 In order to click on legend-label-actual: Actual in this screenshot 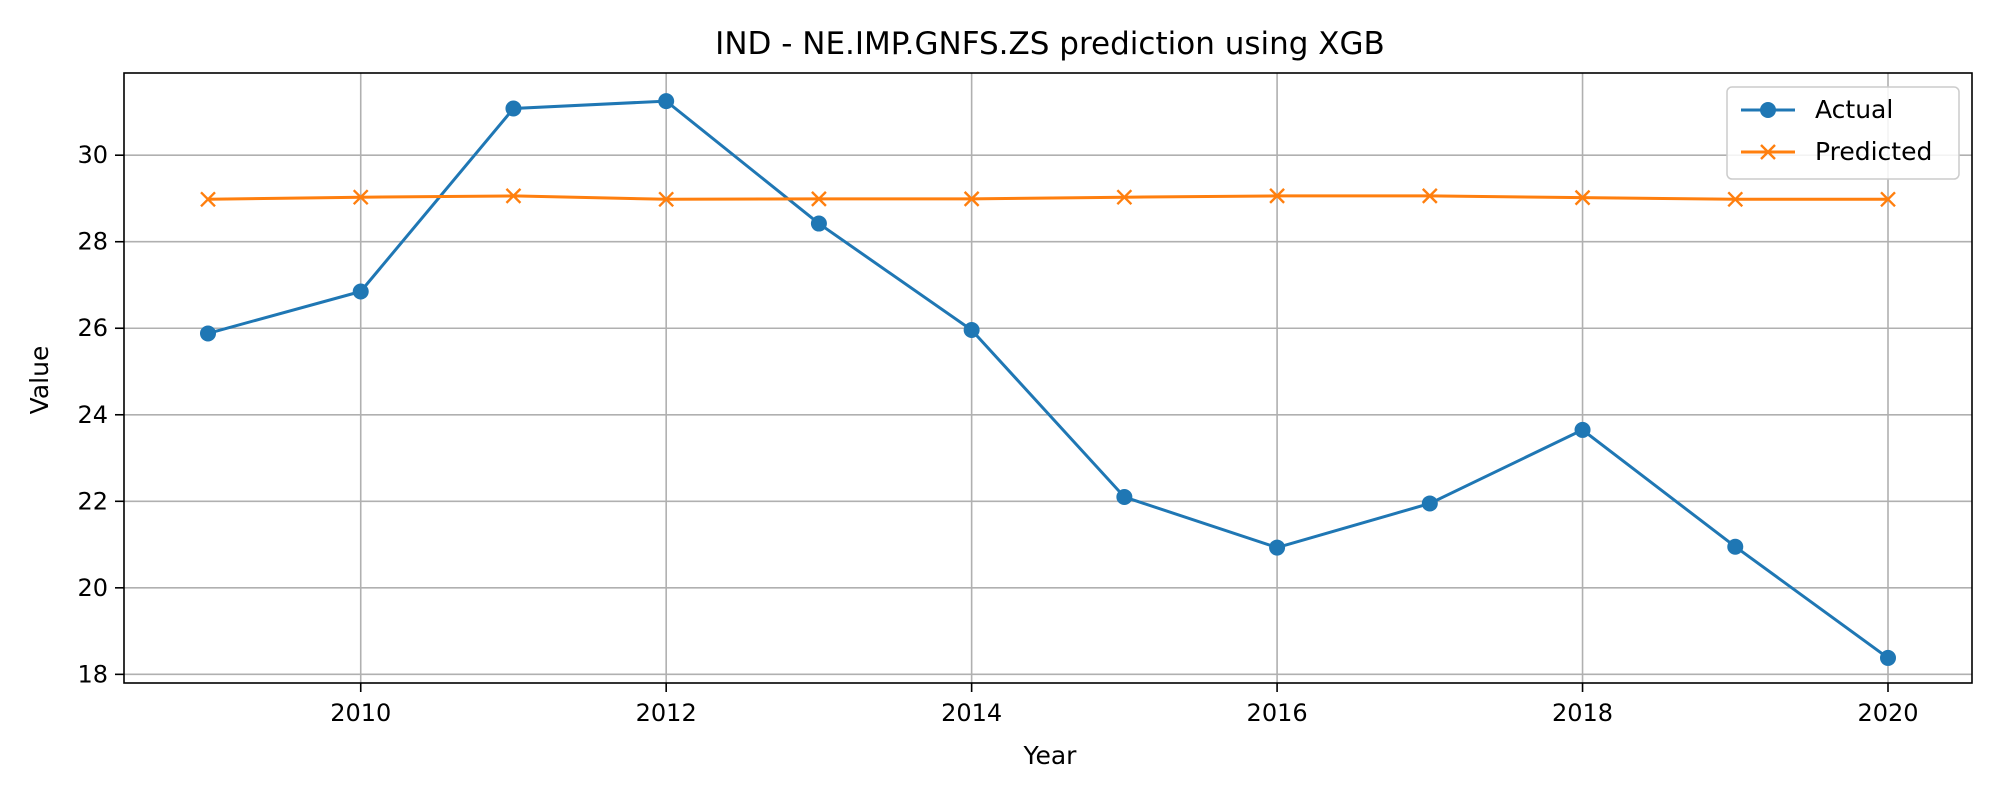, I will do `click(1854, 109)`.